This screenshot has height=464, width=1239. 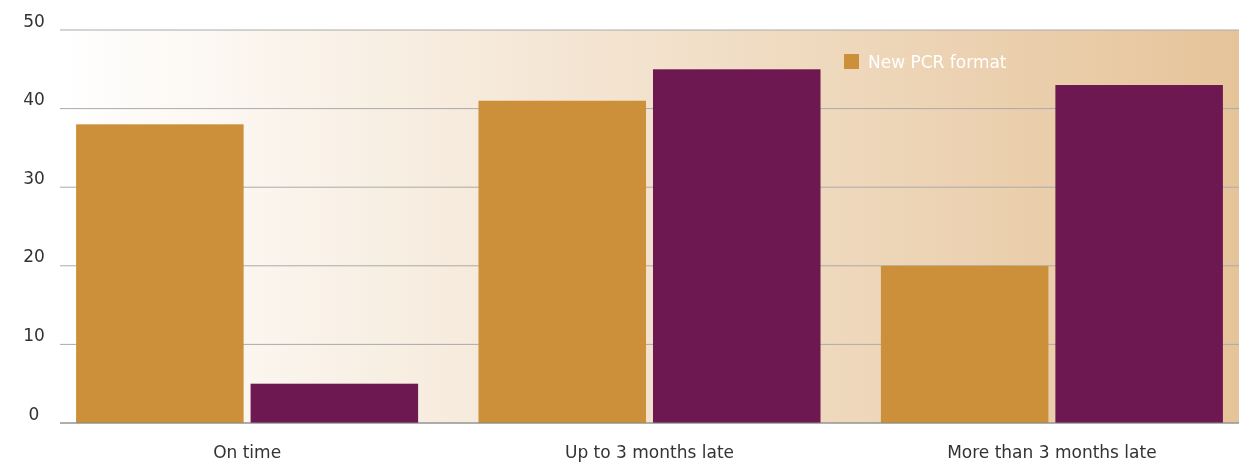 I want to click on y-tick-label: 10, so click(x=34, y=335).